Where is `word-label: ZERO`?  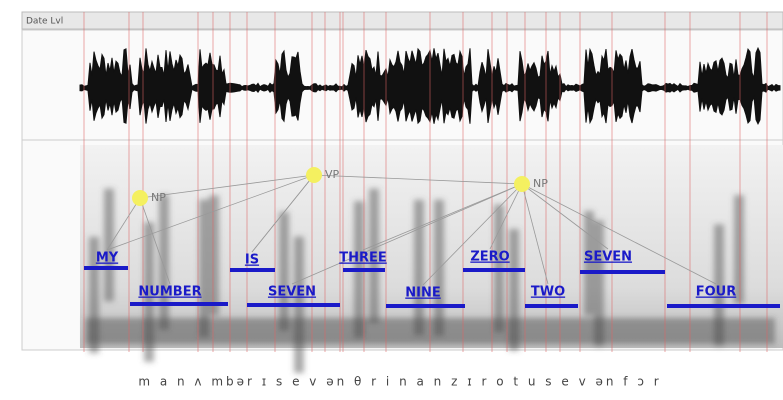
word-label: ZERO is located at coordinates (489, 257).